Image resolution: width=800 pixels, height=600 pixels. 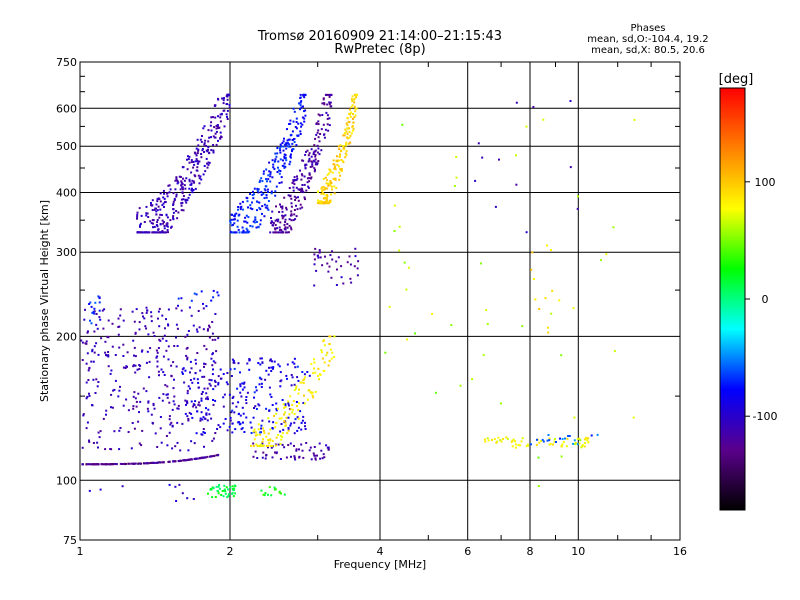 I want to click on colorbar-title: [deg], so click(x=736, y=79).